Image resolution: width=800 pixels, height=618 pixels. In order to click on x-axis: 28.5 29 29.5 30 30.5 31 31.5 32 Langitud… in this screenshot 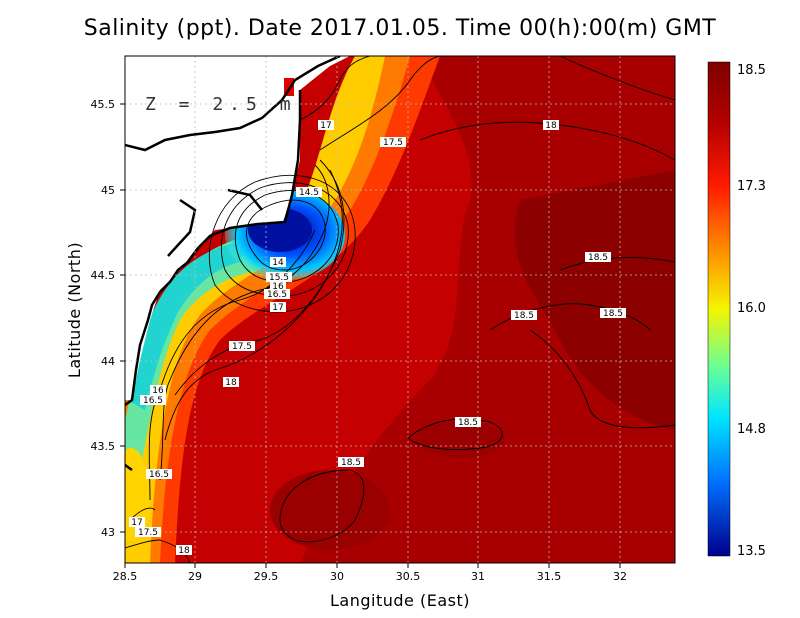, I will do `click(370, 586)`.